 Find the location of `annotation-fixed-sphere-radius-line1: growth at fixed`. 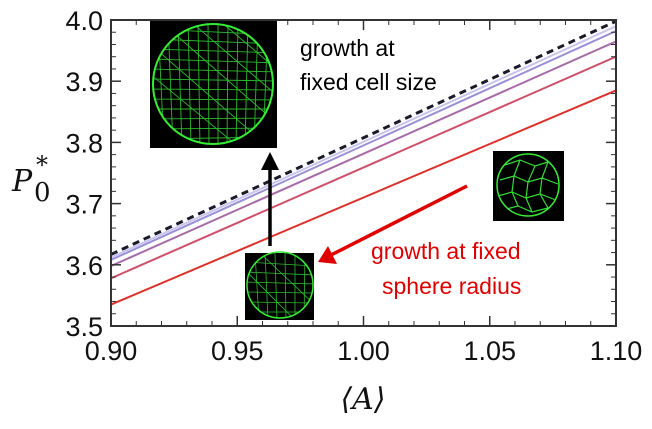

annotation-fixed-sphere-radius-line1: growth at fixed is located at coordinates (446, 251).